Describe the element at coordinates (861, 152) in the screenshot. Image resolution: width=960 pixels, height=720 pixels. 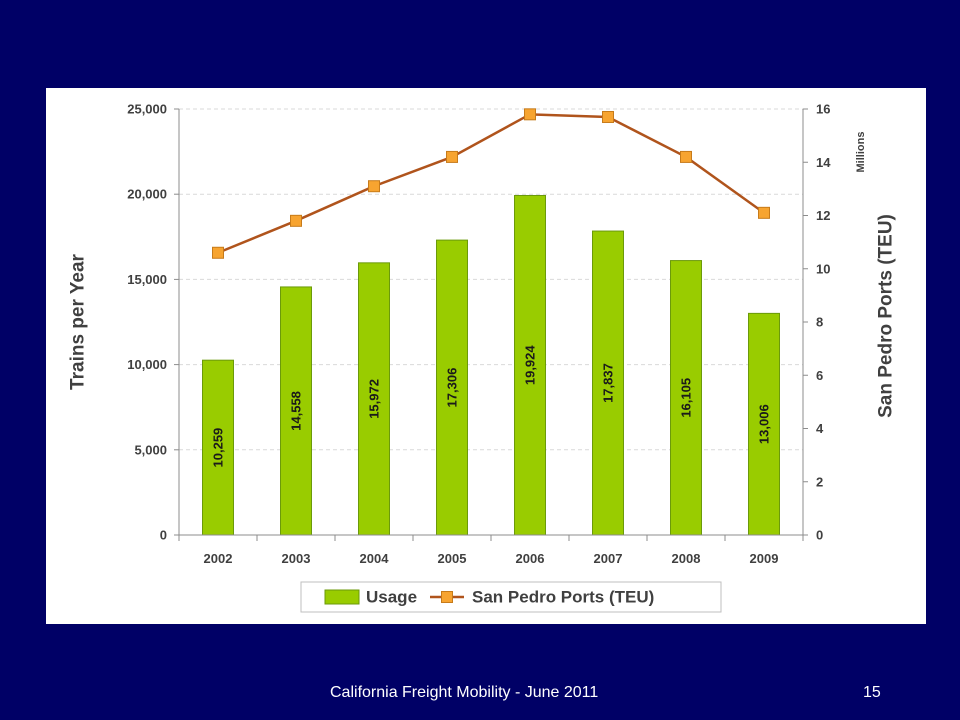
I see `y2-unit-label: Millions` at that location.